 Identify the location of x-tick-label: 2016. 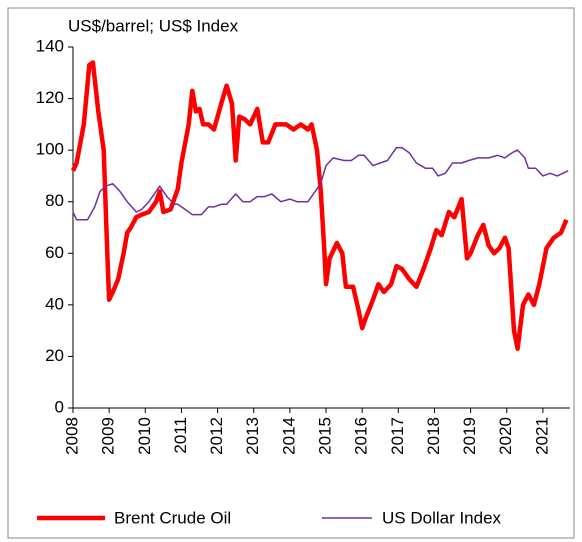
(361, 436).